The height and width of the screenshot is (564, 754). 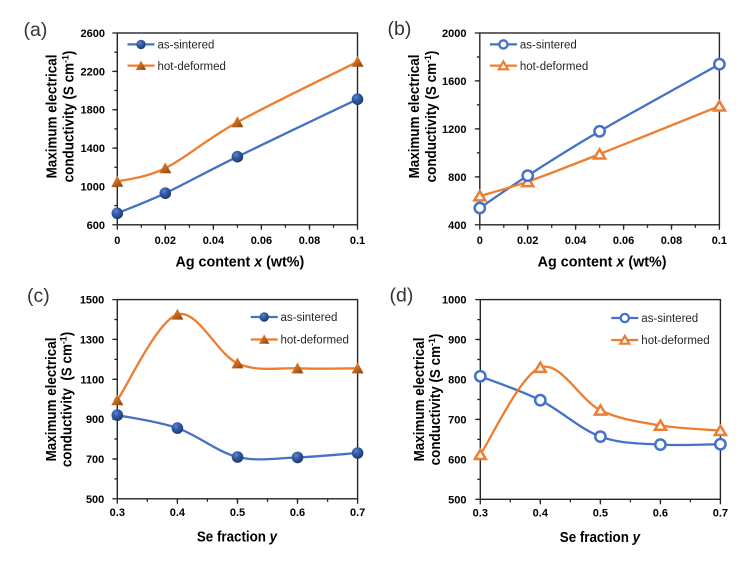 I want to click on svg-text: 400, so click(x=457, y=226).